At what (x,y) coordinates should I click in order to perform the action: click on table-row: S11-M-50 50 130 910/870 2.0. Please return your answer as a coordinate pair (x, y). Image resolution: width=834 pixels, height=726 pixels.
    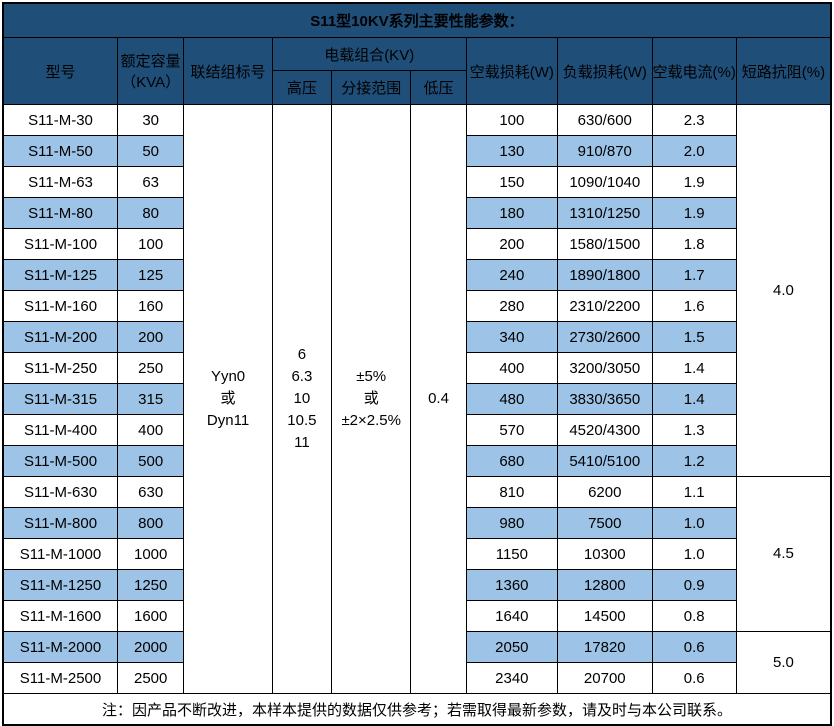
    Looking at the image, I should click on (416, 151).